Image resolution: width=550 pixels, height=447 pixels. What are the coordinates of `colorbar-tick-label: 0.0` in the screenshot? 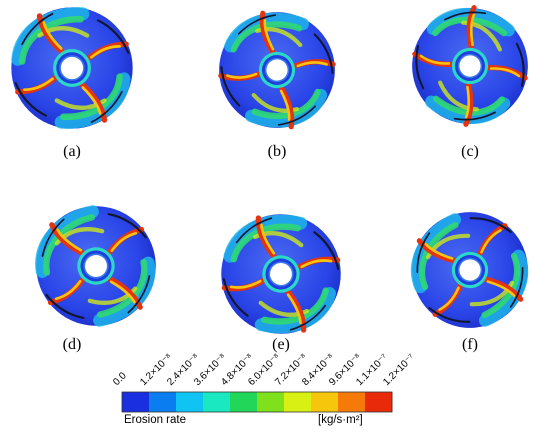 It's located at (120, 379).